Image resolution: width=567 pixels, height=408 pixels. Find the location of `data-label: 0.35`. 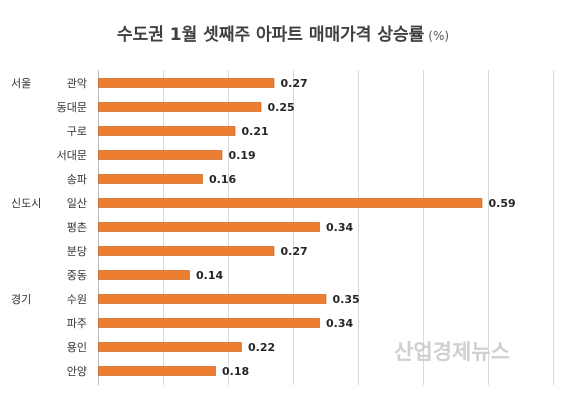

data-label: 0.35 is located at coordinates (346, 299).